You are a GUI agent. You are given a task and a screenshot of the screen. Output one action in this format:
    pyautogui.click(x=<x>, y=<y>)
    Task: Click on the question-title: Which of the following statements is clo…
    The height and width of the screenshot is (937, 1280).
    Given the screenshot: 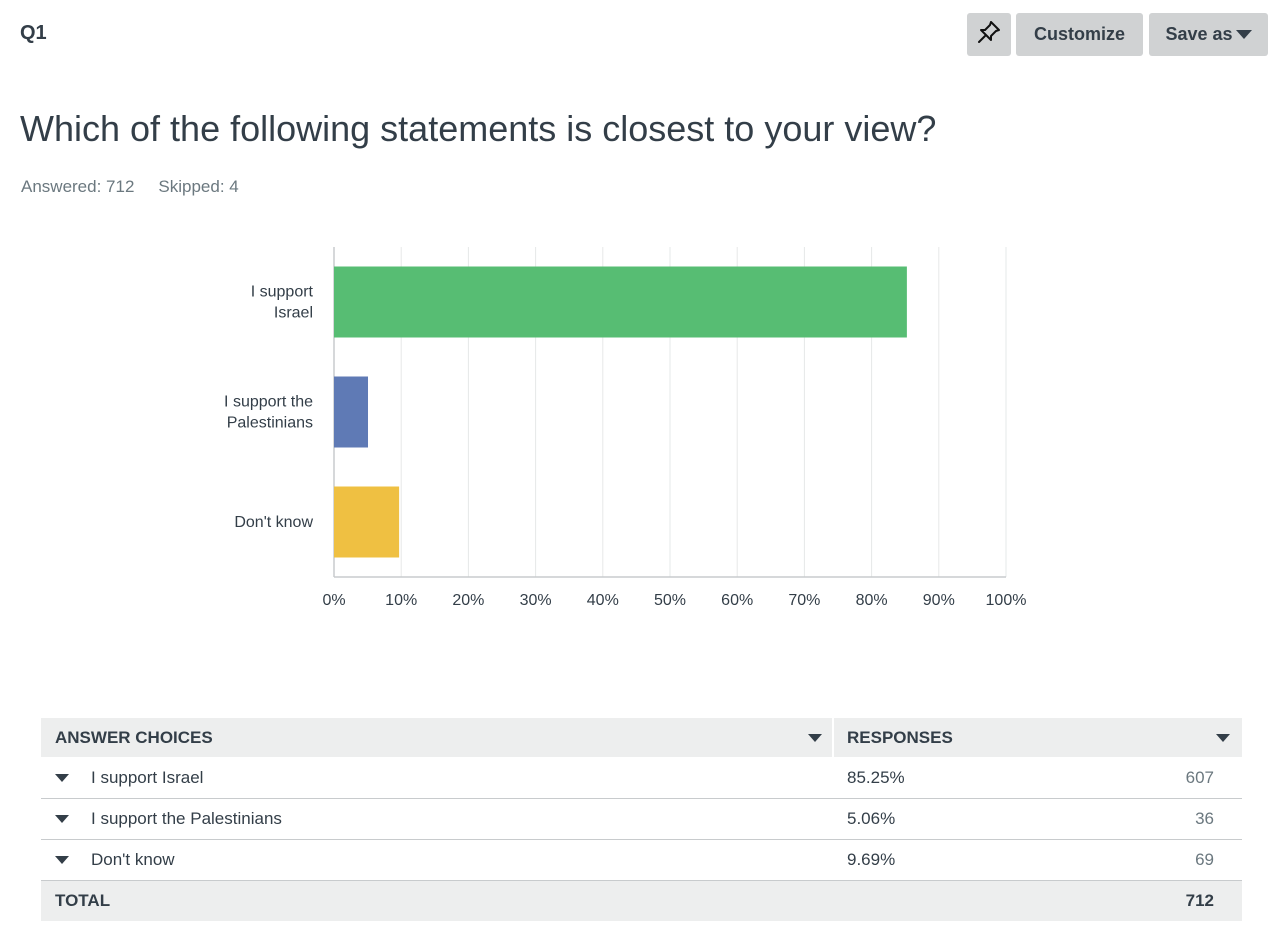 What is the action you would take?
    pyautogui.click(x=478, y=128)
    